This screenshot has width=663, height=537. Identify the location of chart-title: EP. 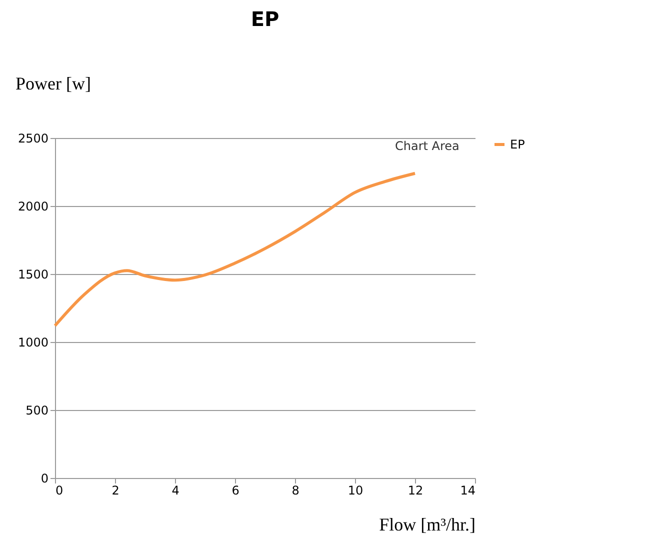
(265, 19).